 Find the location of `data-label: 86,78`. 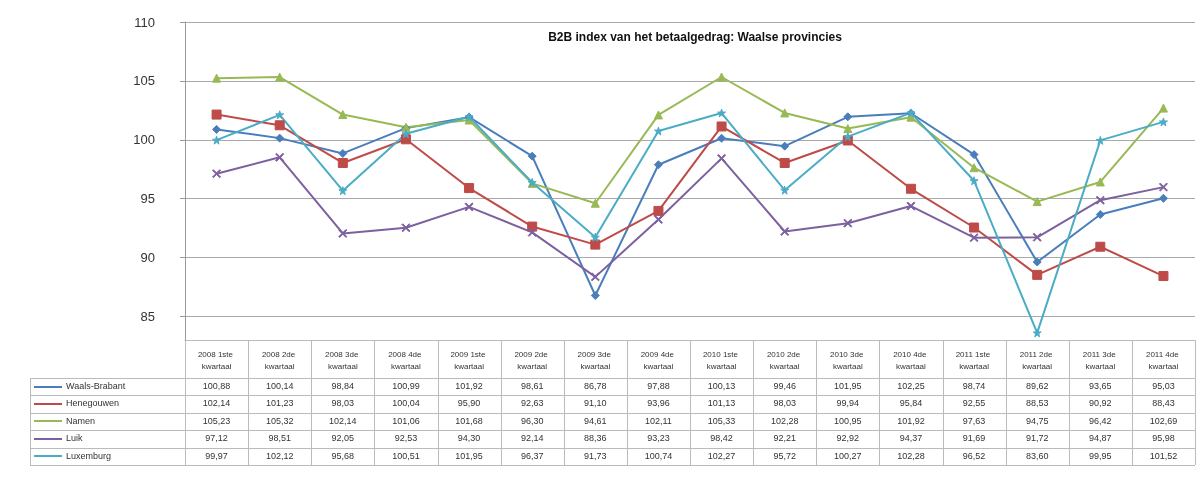

data-label: 86,78 is located at coordinates (595, 386).